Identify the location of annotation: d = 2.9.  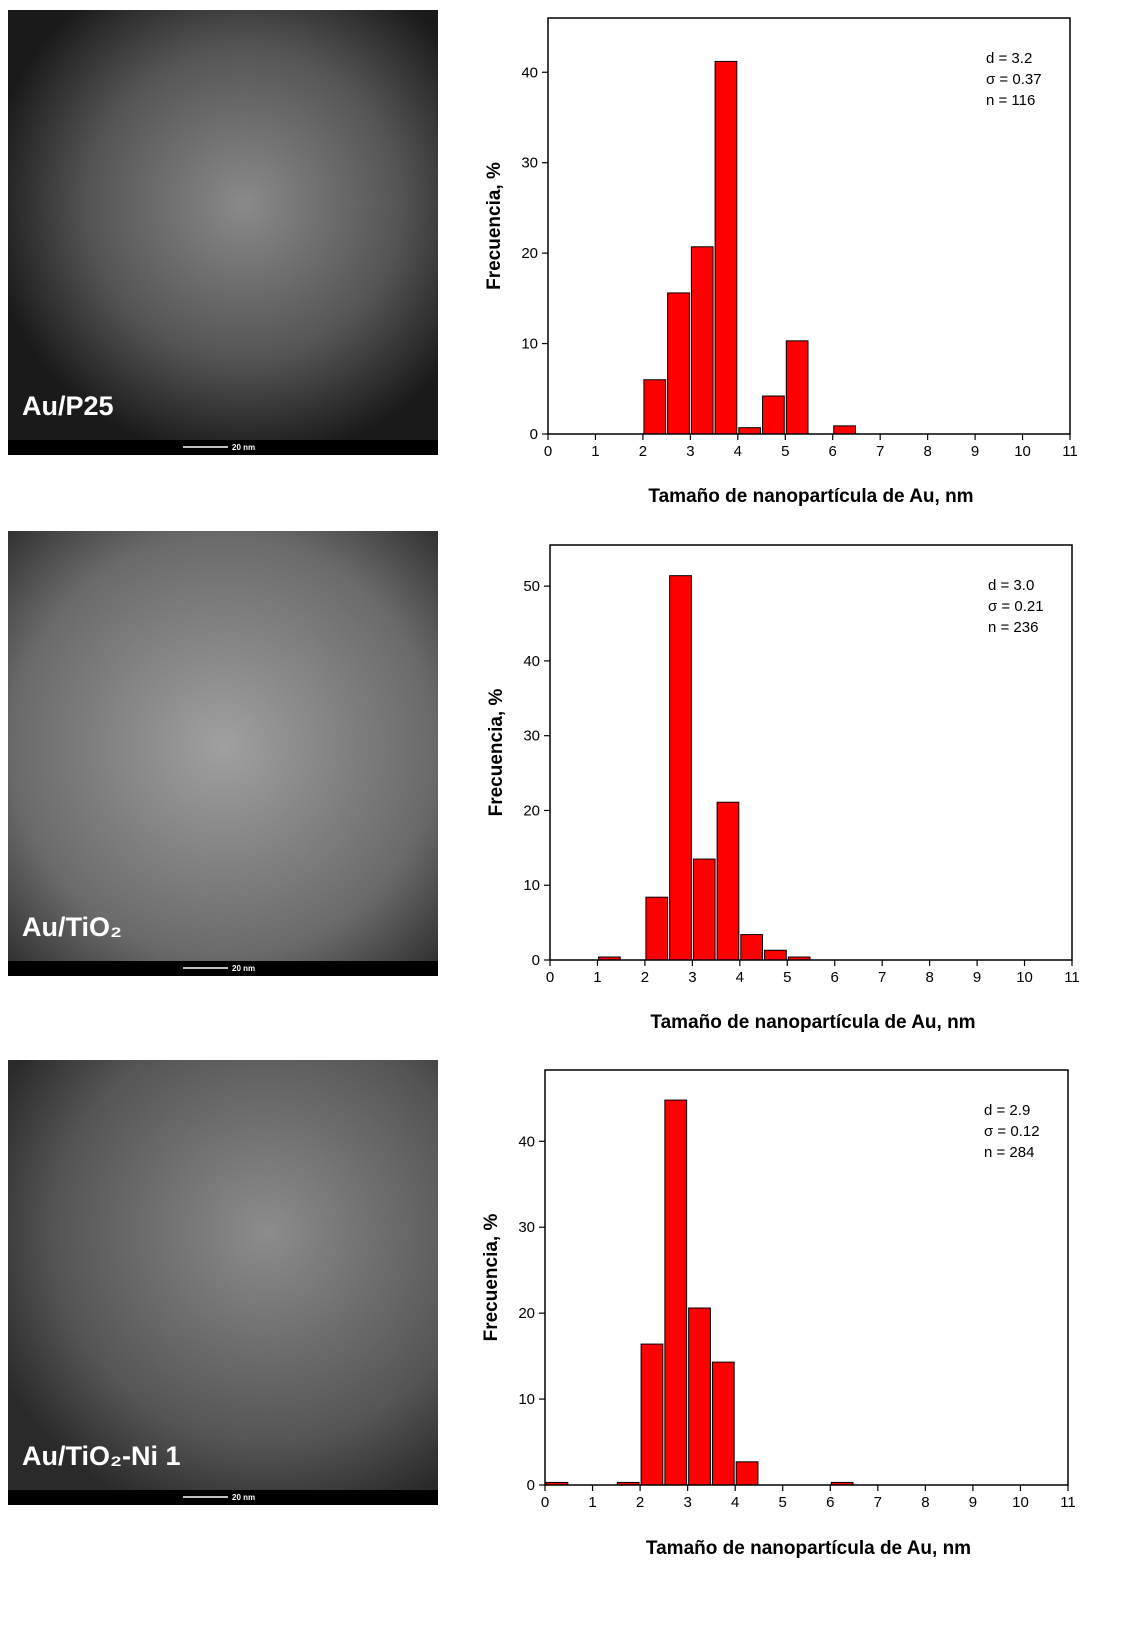
(1007, 1110).